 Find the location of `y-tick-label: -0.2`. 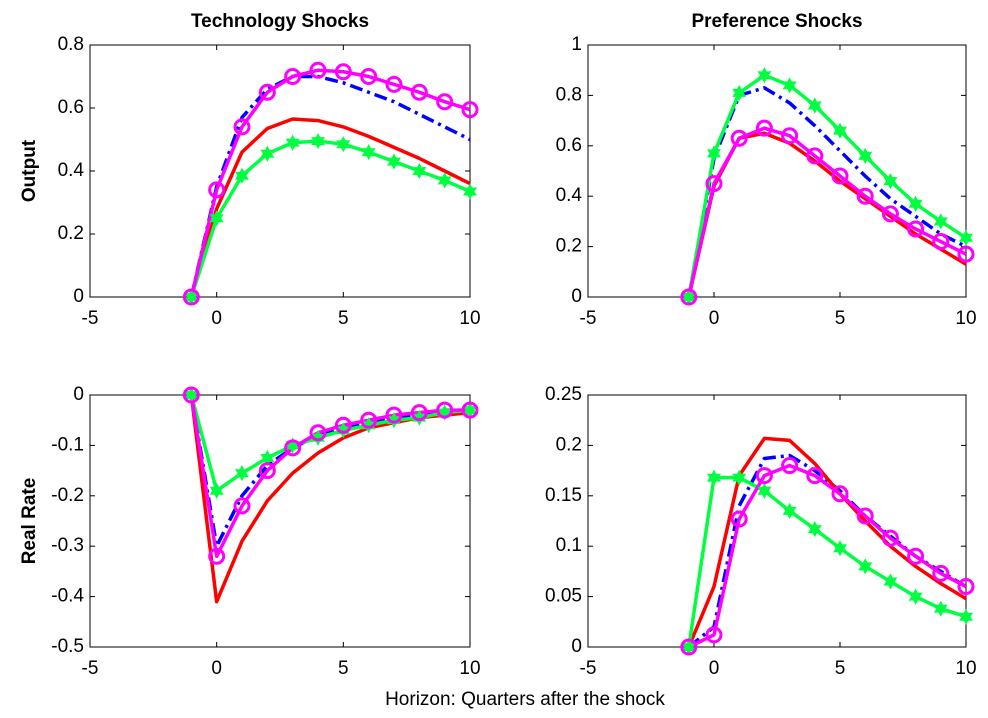

y-tick-label: -0.2 is located at coordinates (67, 495).